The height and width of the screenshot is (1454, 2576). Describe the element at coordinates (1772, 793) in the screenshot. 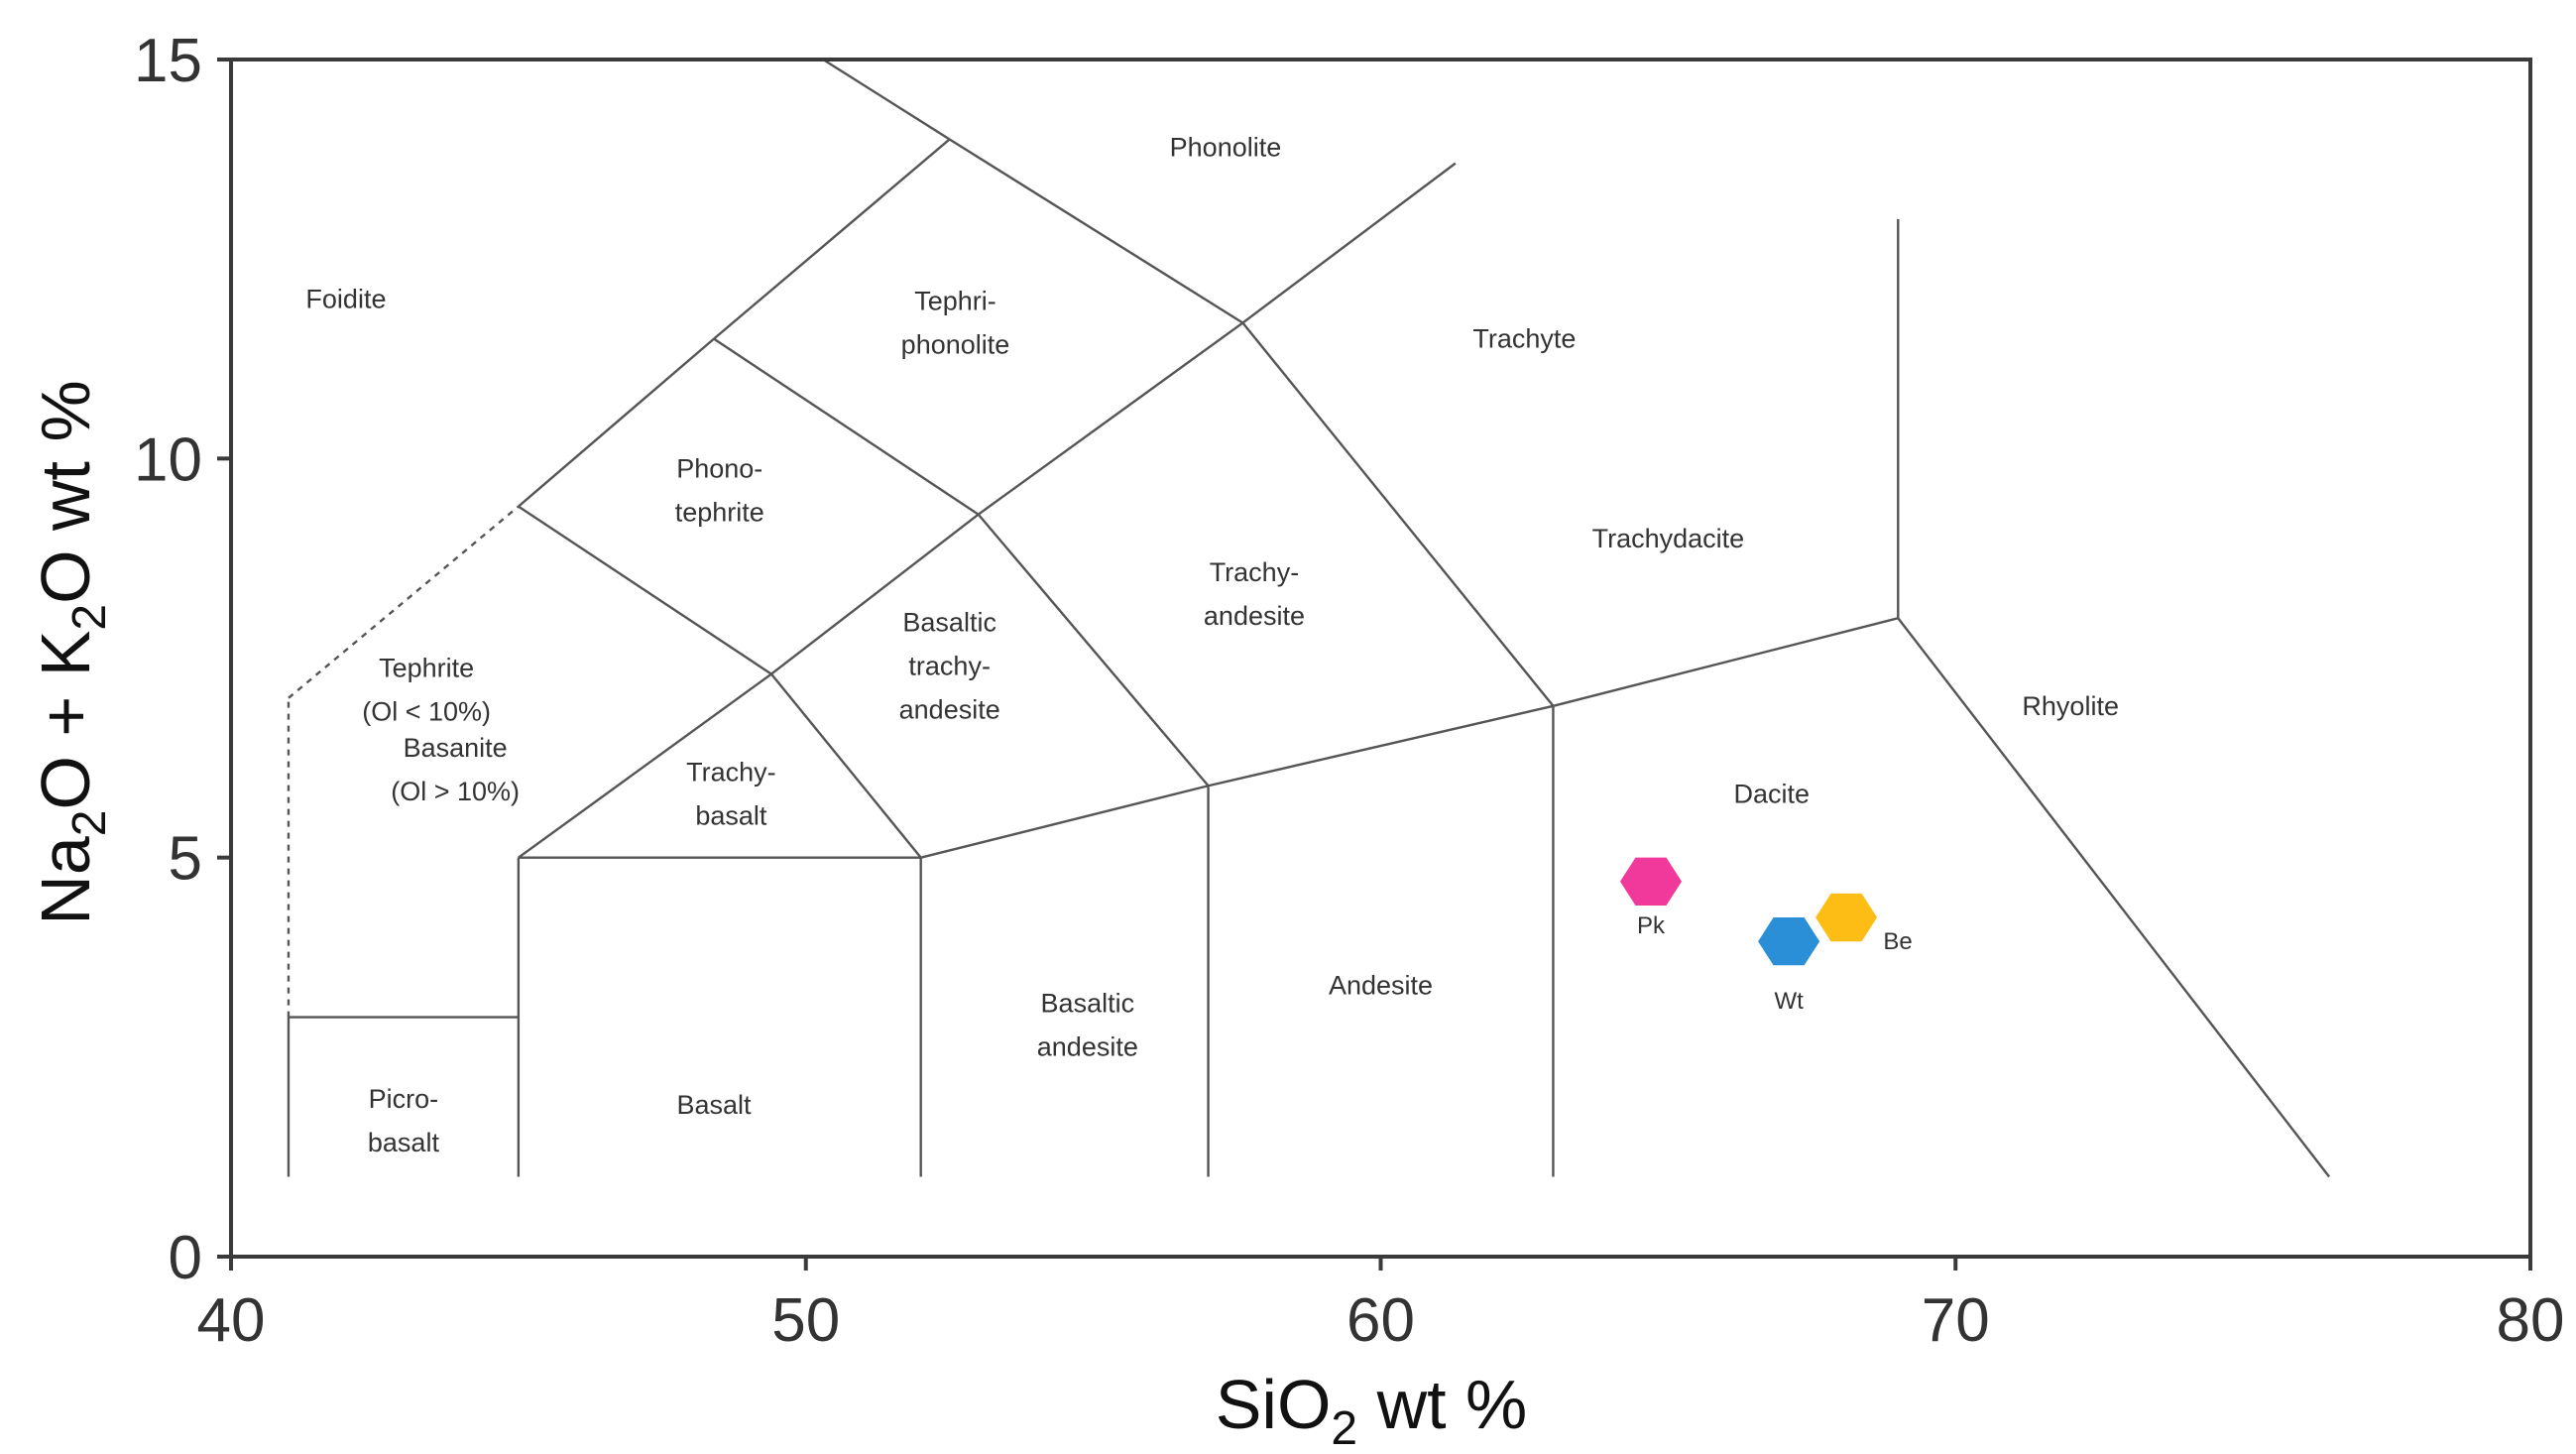

I see `field-label-dacite: Dacite` at that location.